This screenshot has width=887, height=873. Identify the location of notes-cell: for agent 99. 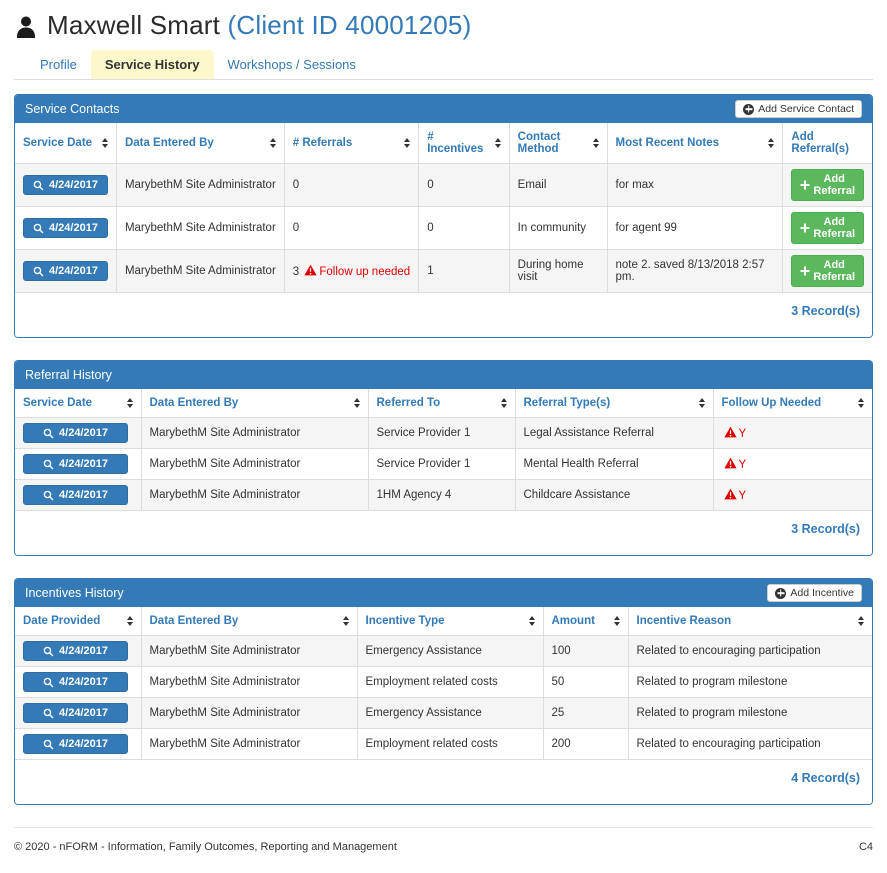
(695, 228).